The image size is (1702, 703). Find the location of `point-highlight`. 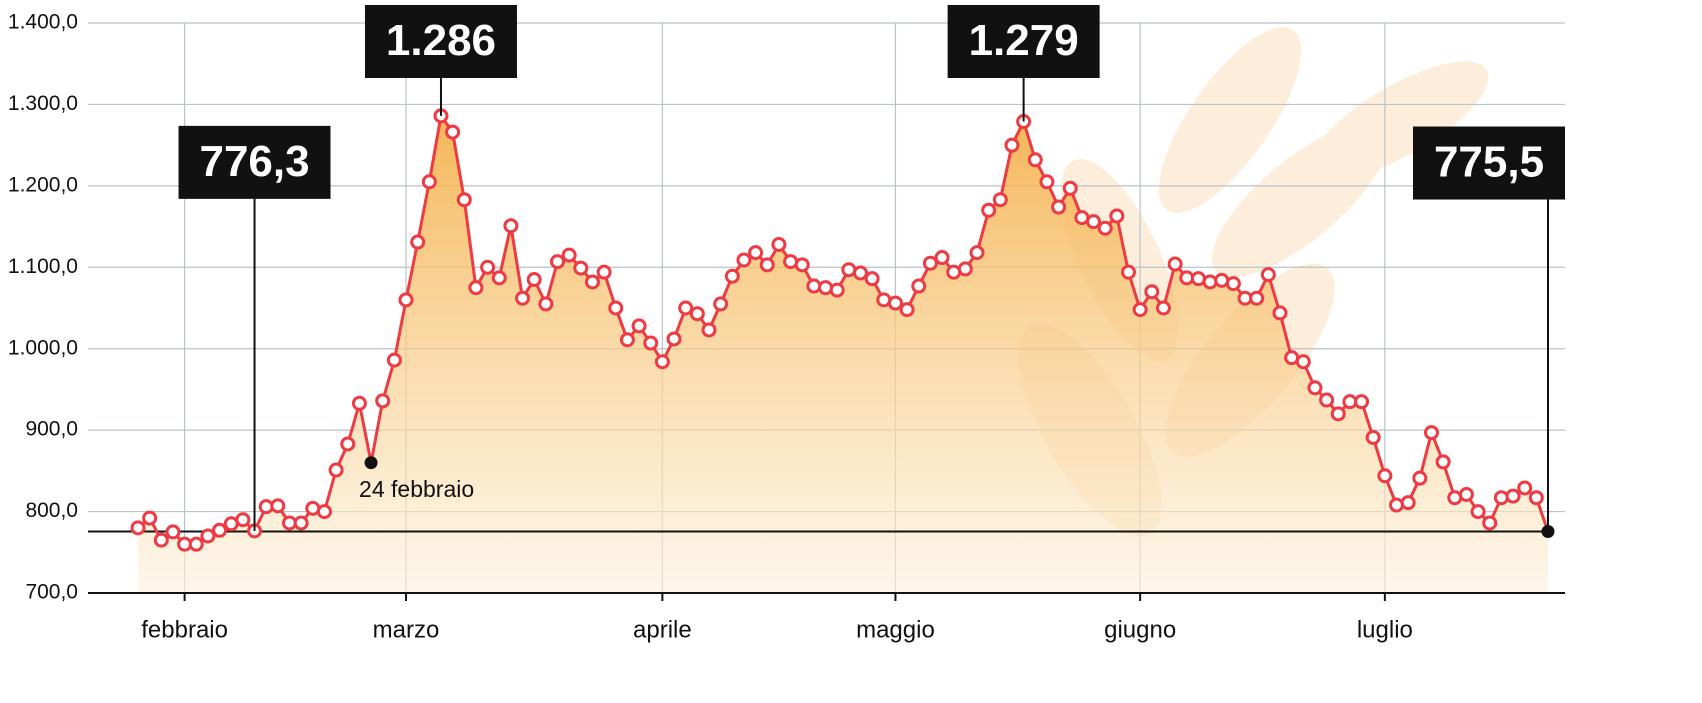

point-highlight is located at coordinates (371, 463).